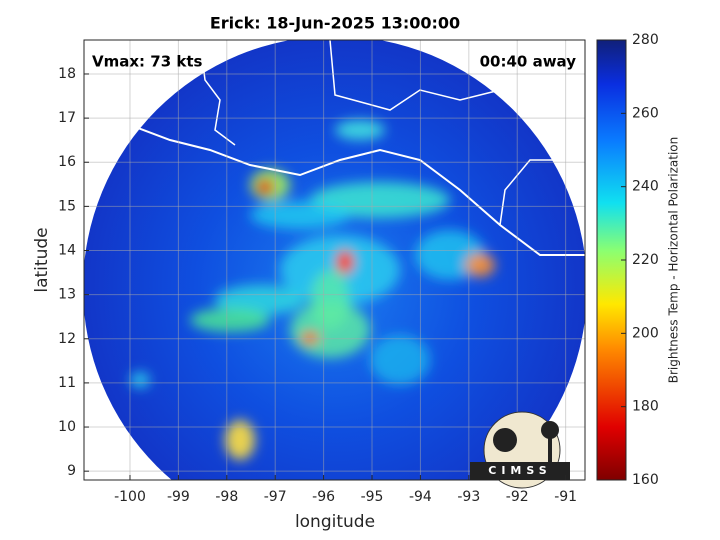  Describe the element at coordinates (147, 62) in the screenshot. I see `annotation: Vmax: 73 kts` at that location.